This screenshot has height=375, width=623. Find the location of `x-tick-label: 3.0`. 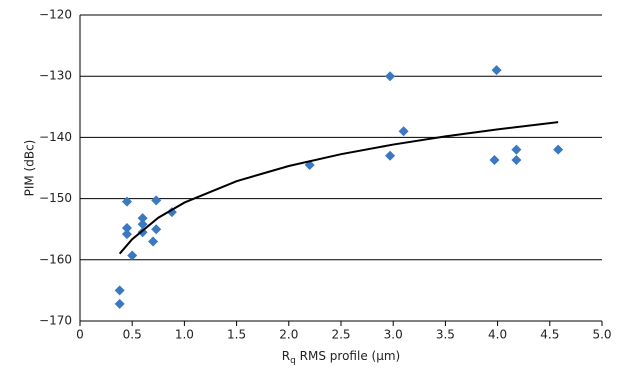

x-tick-label: 3.0 is located at coordinates (393, 335).